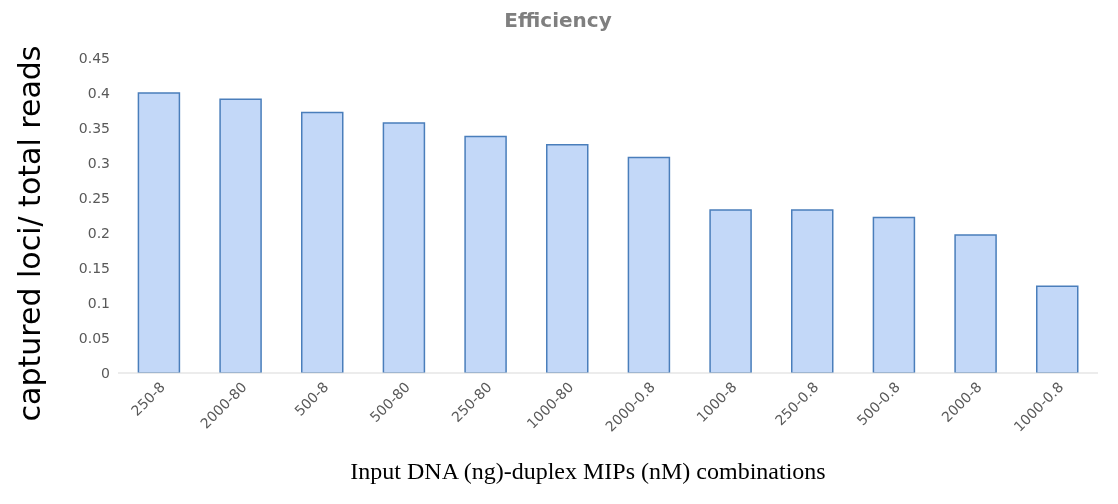  I want to click on chart-title: Efficiency, so click(558, 20).